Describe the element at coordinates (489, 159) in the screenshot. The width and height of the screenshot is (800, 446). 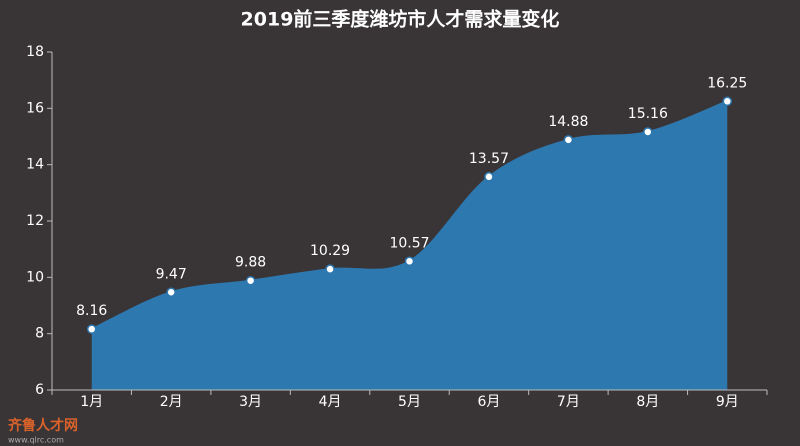
I see `value-label: 13.57` at that location.